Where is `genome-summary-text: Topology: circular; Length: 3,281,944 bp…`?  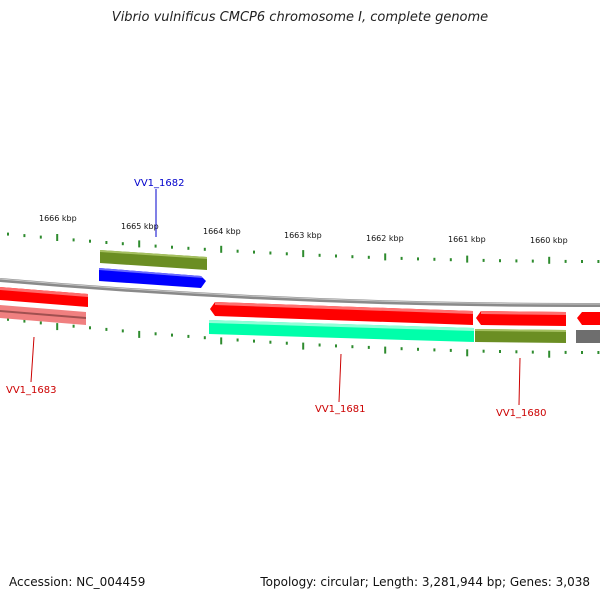
genome-summary-text: Topology: circular; Length: 3,281,944 bp… is located at coordinates (425, 582).